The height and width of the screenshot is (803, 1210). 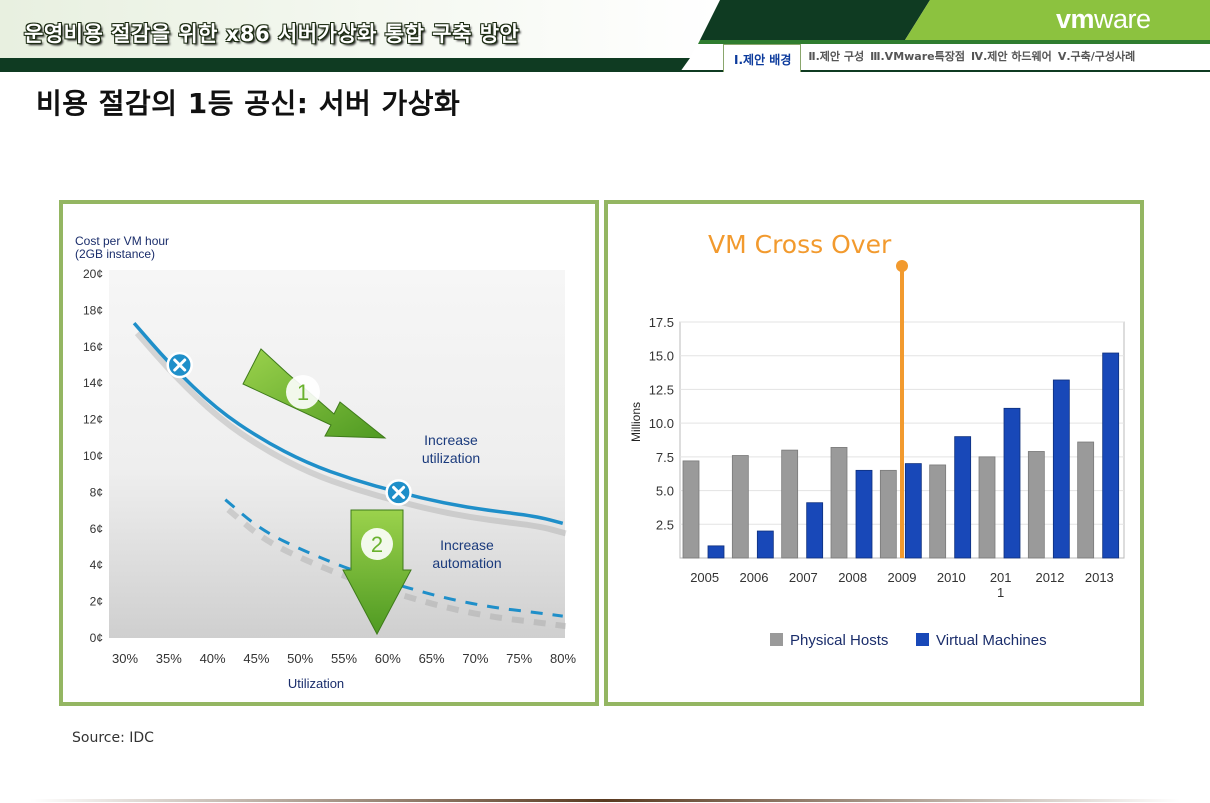 What do you see at coordinates (519, 658) in the screenshot?
I see `x-tick-label: 75%` at bounding box center [519, 658].